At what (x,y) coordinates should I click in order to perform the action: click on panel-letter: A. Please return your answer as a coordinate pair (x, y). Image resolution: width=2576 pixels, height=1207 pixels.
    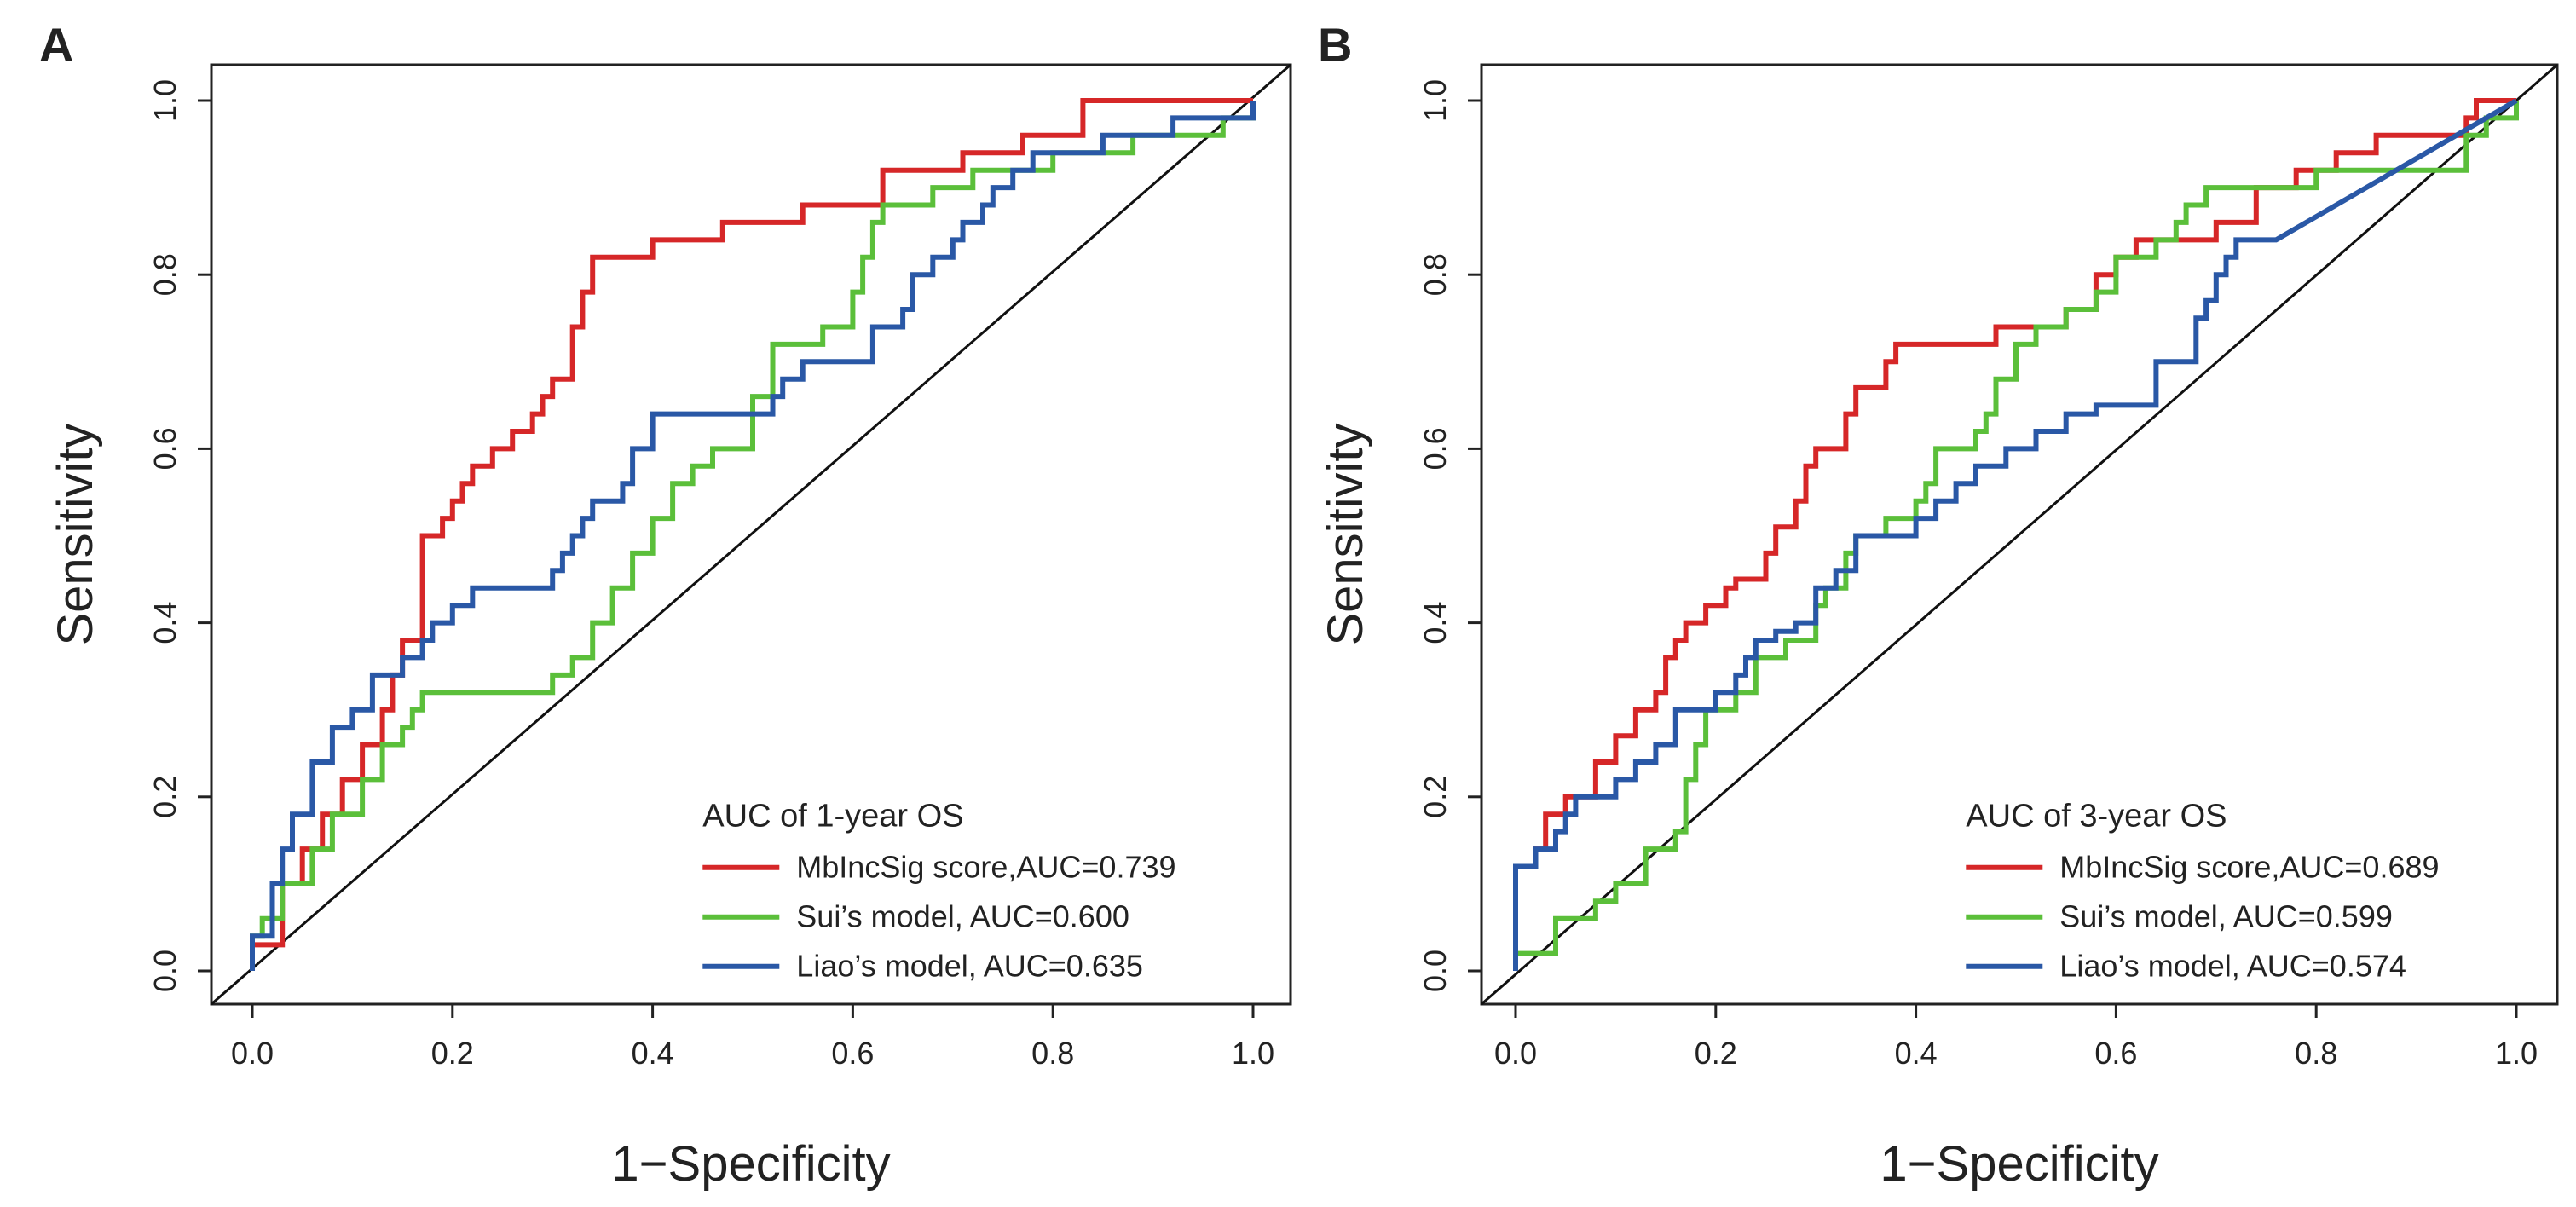
    Looking at the image, I should click on (56, 45).